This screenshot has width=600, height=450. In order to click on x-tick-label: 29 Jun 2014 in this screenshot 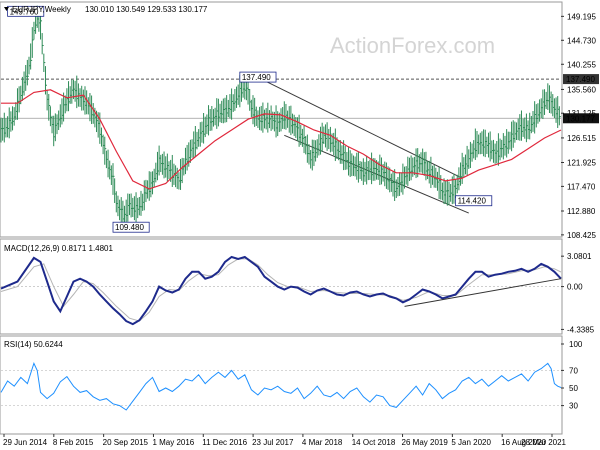, I will do `click(25, 442)`.